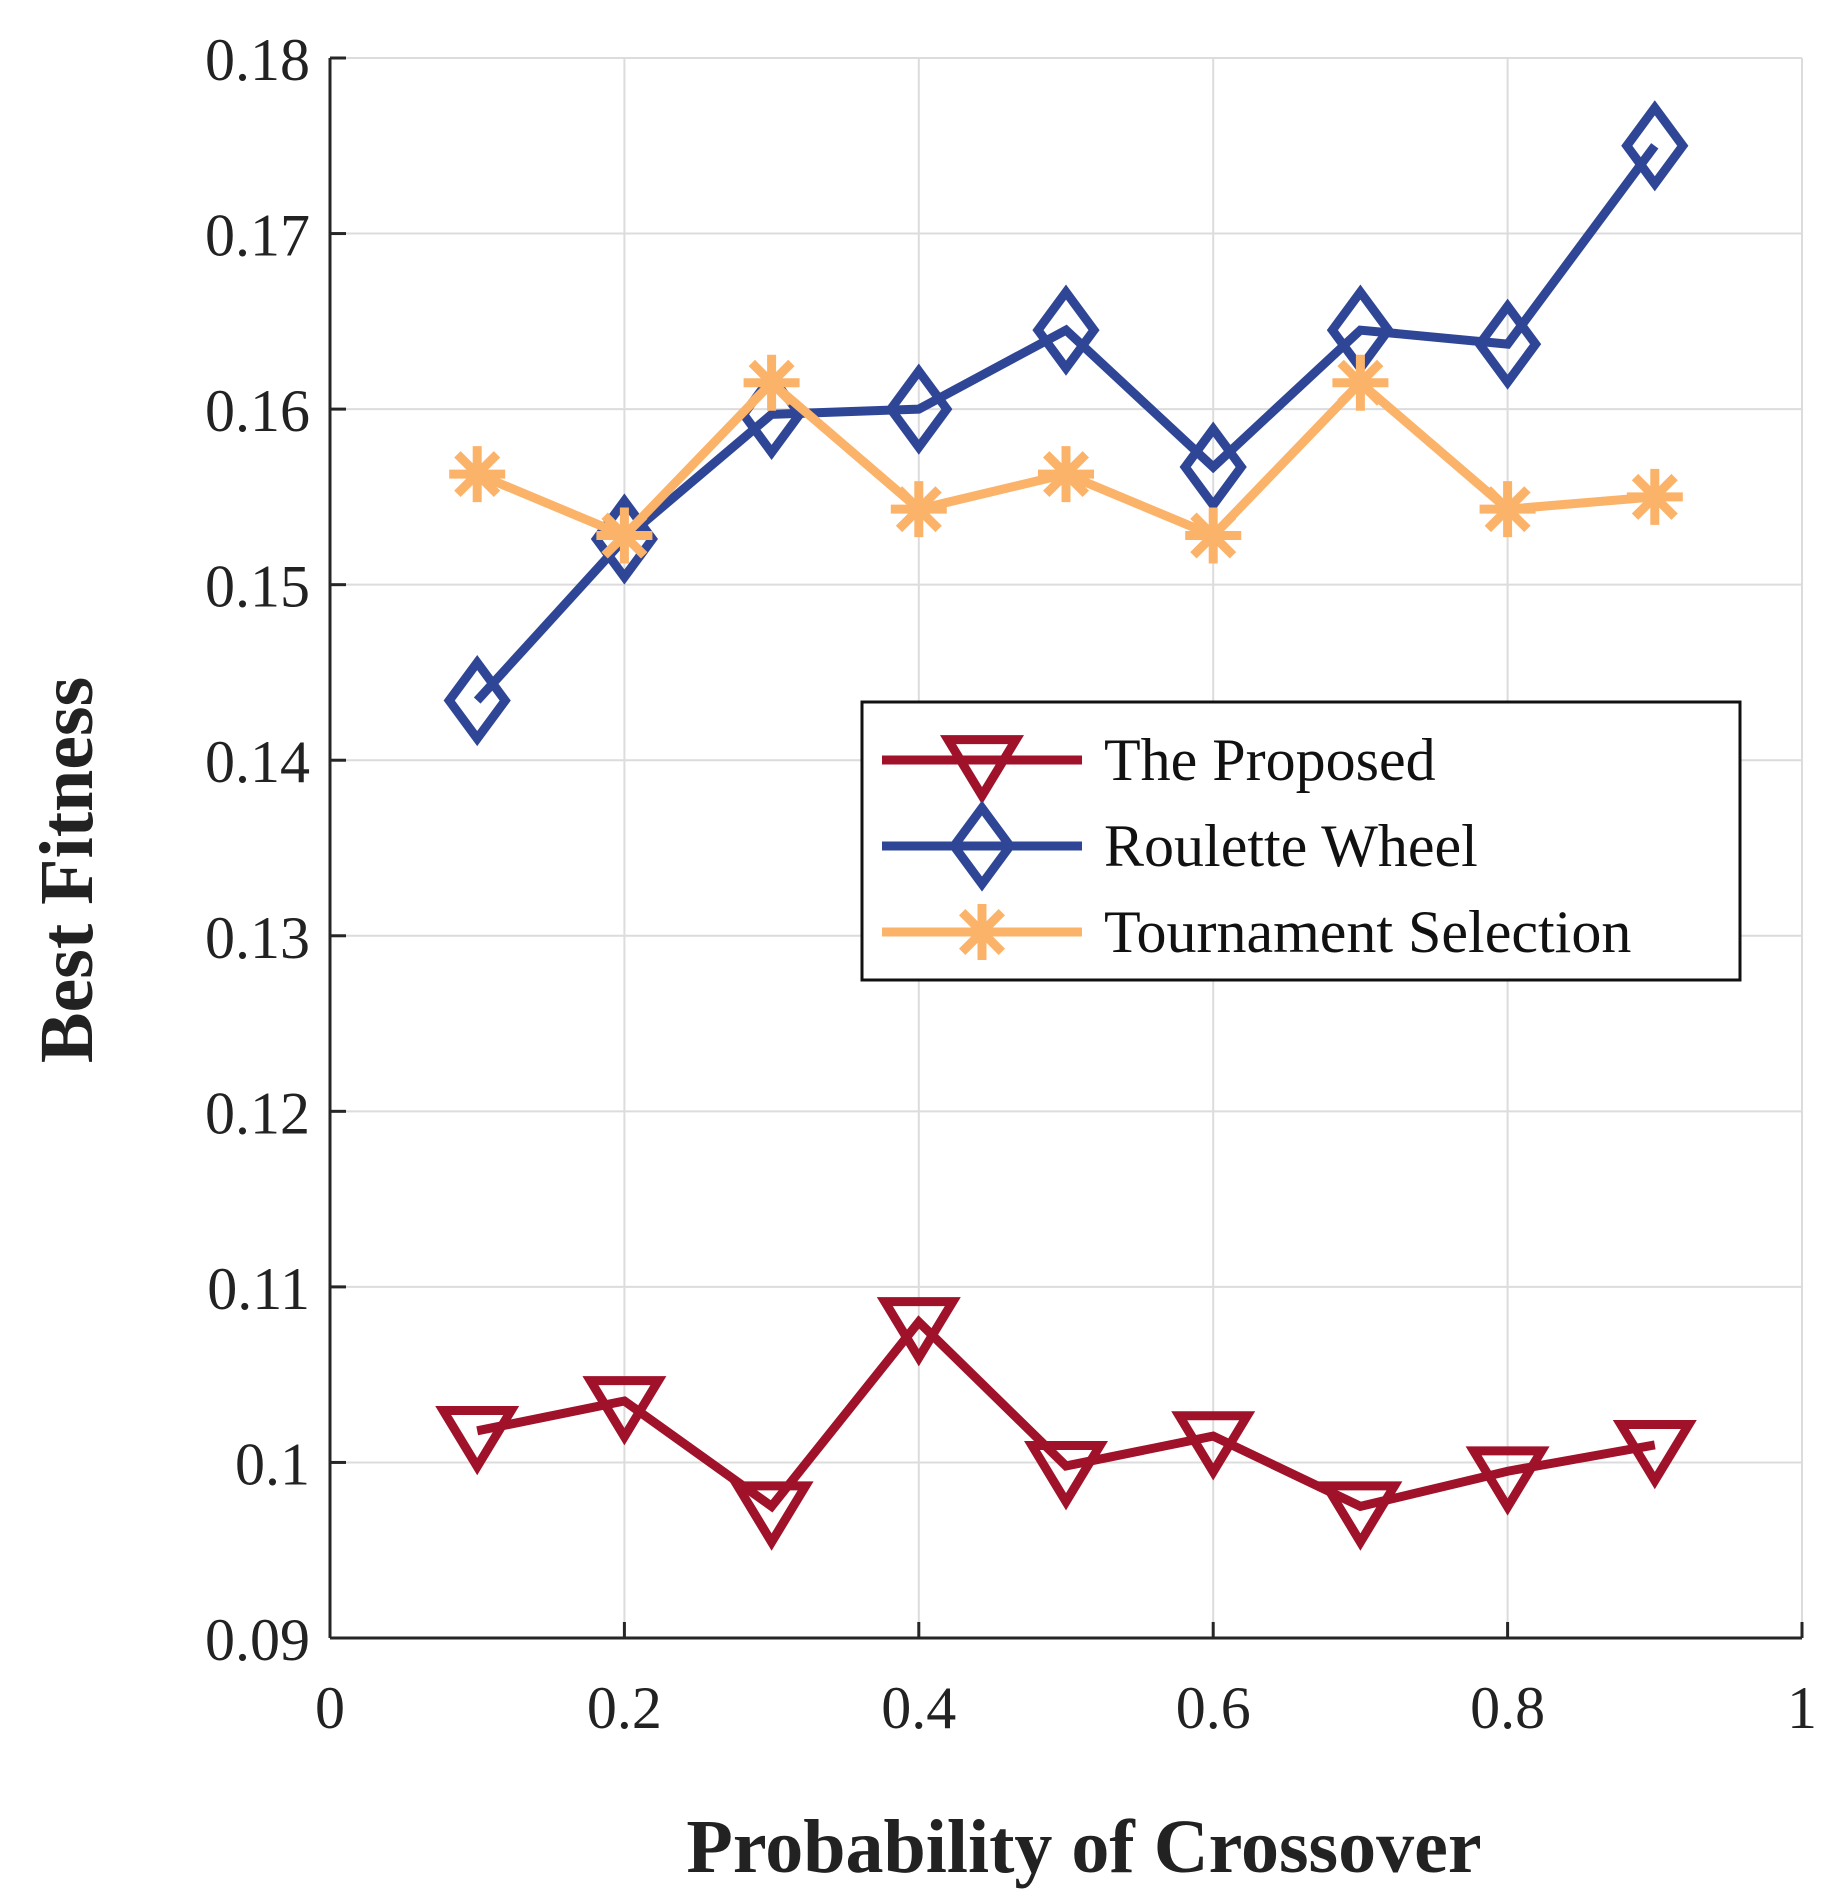 The height and width of the screenshot is (1904, 1836). Describe the element at coordinates (1507, 1708) in the screenshot. I see `x-tick-label: 0.8` at that location.